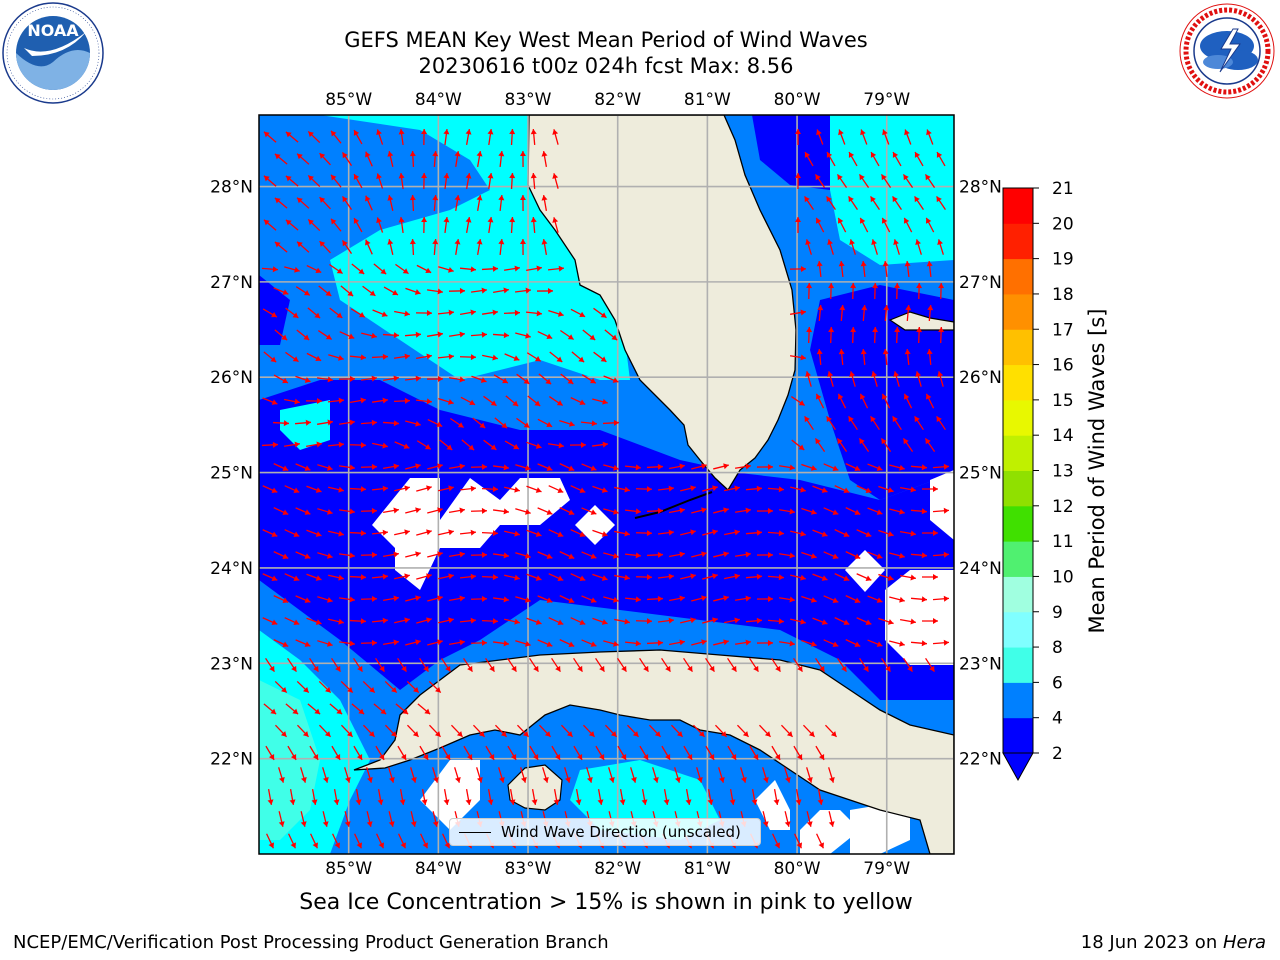 The image size is (1280, 960). What do you see at coordinates (1018, 523) in the screenshot?
I see `colorbar-segment` at bounding box center [1018, 523].